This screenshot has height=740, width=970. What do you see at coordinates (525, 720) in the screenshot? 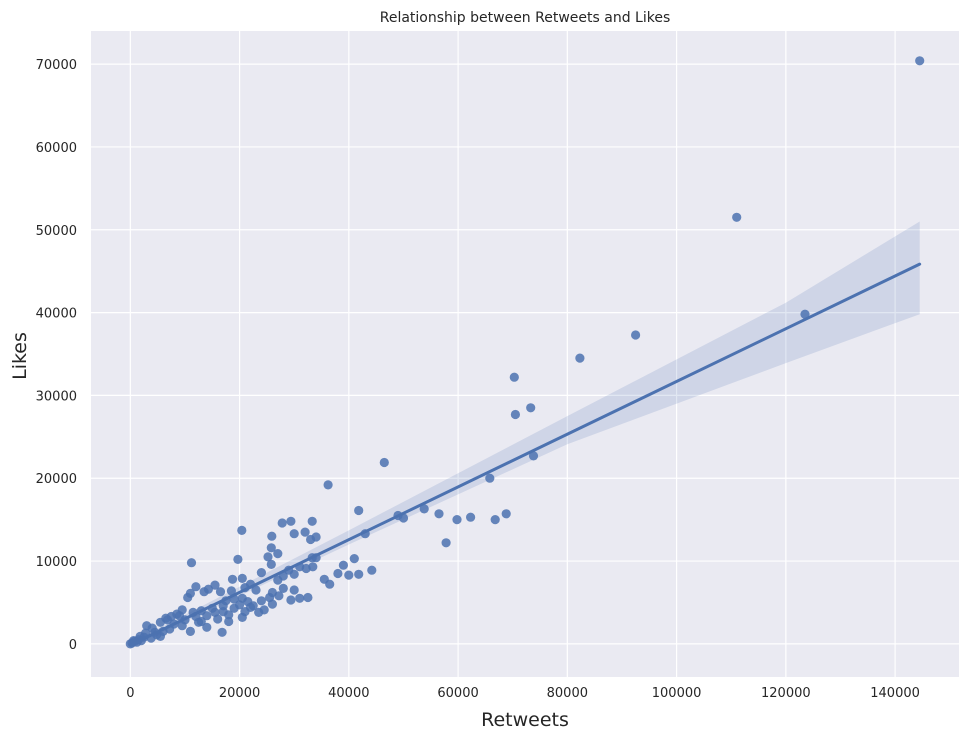
I see `x-axis-label: Retweets` at bounding box center [525, 720].